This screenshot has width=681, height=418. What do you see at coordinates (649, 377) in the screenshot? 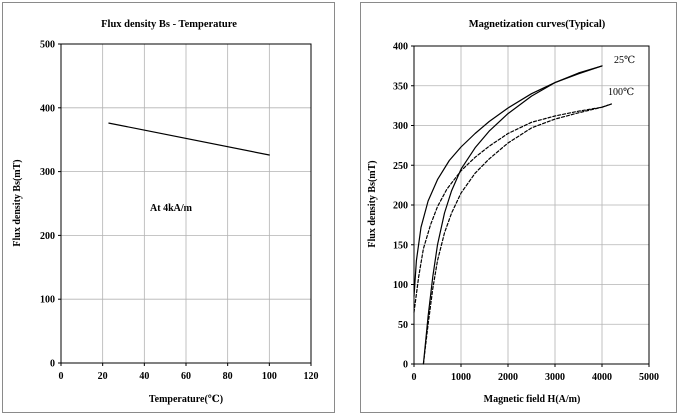
I see `x-tick-label: 5000` at bounding box center [649, 377].